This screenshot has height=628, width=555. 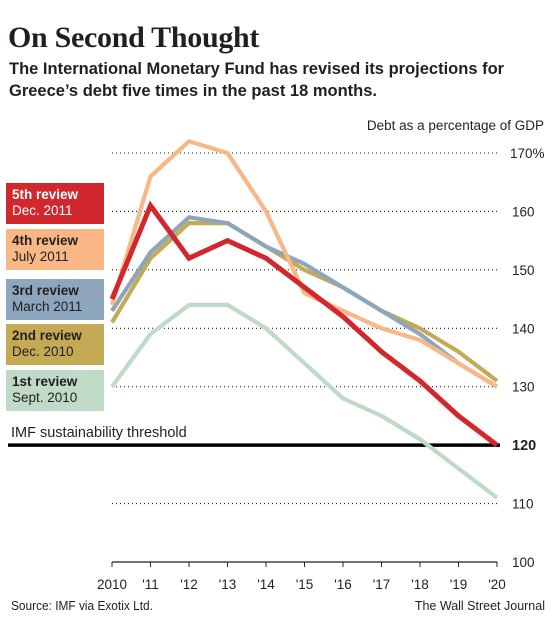 I want to click on legend-date: Dec. 2010, so click(x=43, y=351).